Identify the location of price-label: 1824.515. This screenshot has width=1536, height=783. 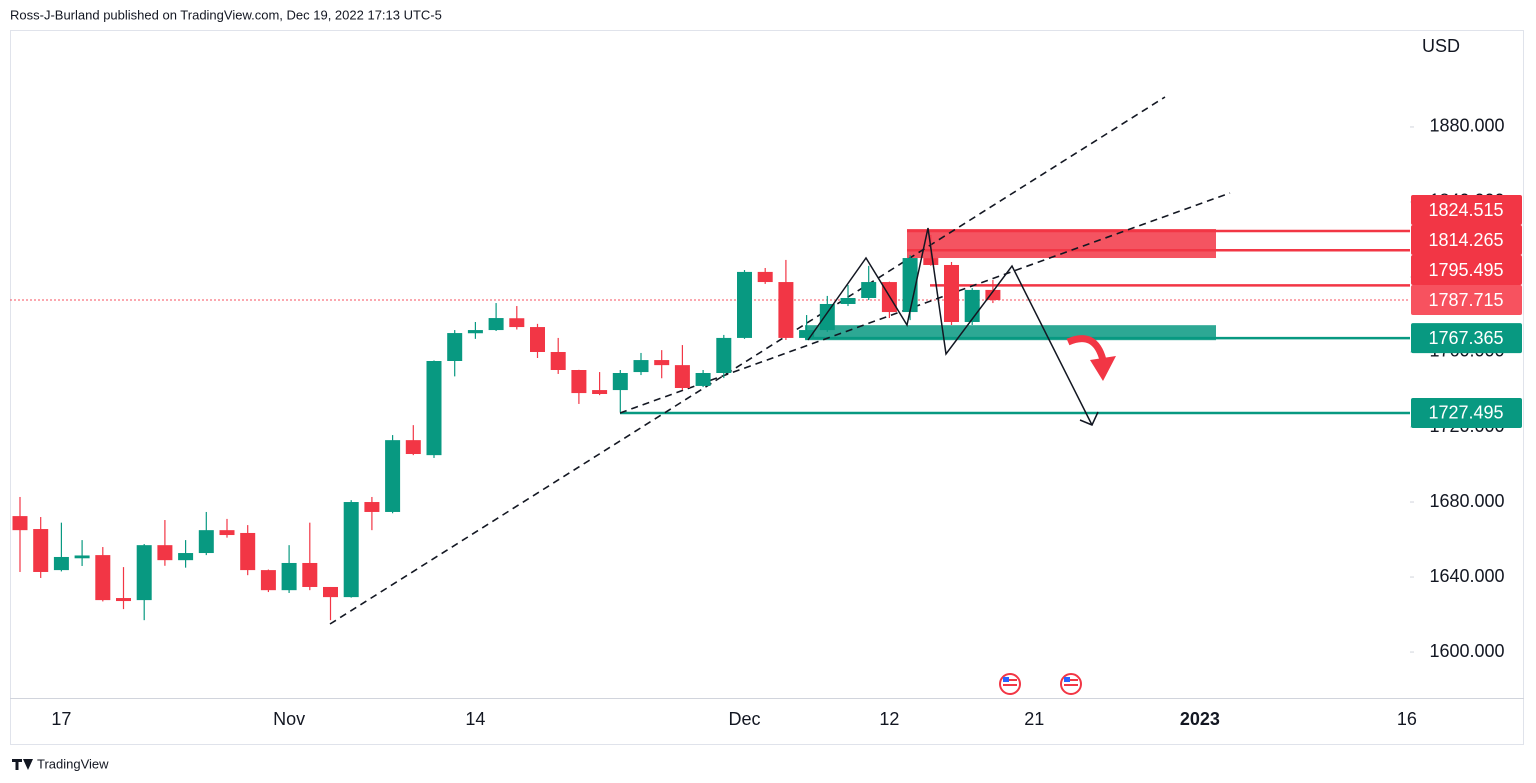
(1465, 210).